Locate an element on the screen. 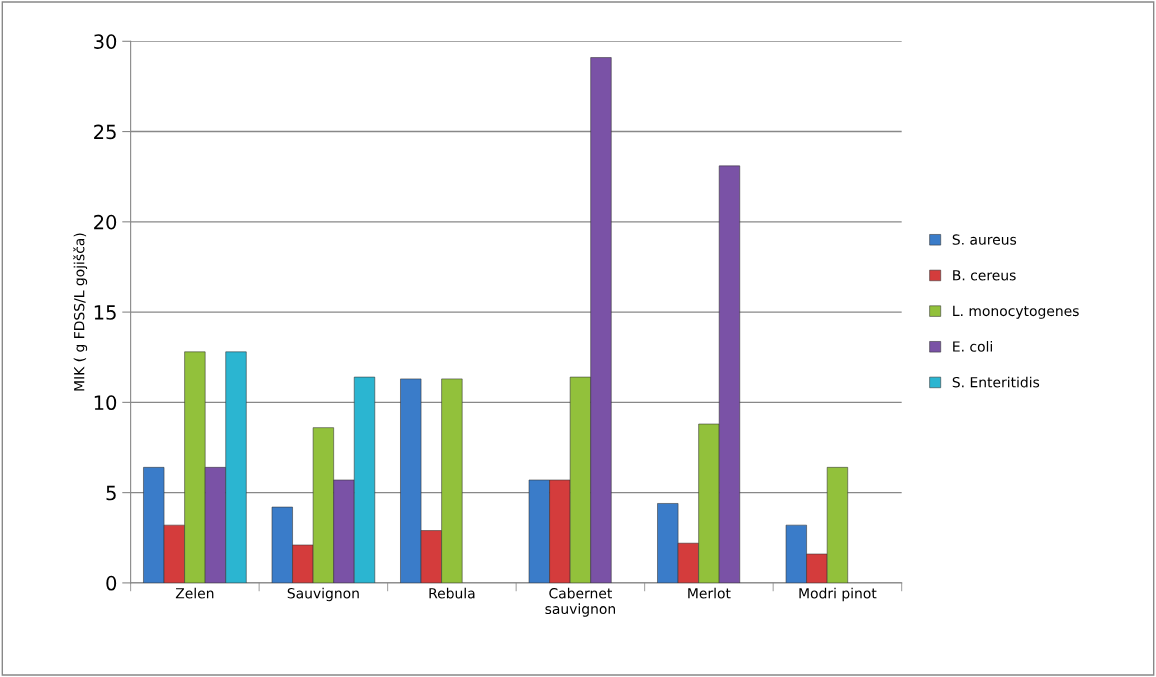 This screenshot has width=1156, height=677. y-tick-label: 15 is located at coordinates (105, 312).